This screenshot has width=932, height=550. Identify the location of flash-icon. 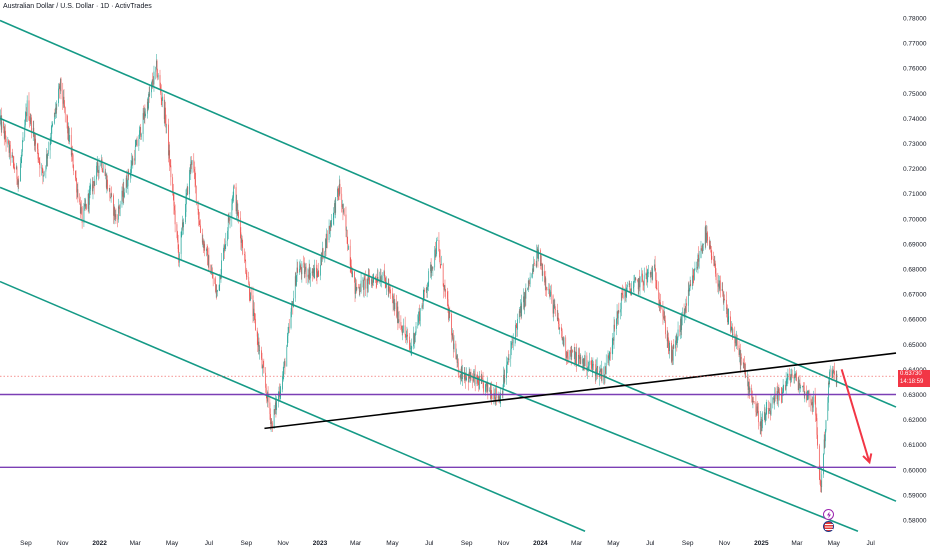
(828, 514).